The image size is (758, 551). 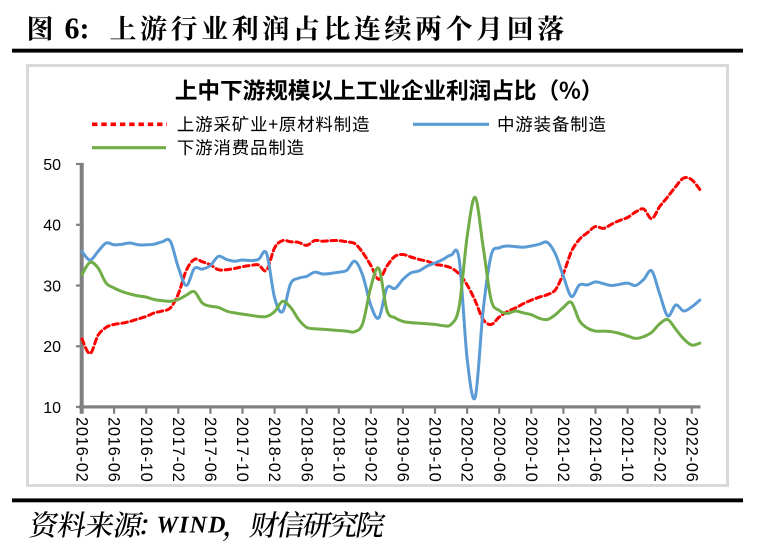 I want to click on svg-text: 2021-10, so click(x=627, y=449).